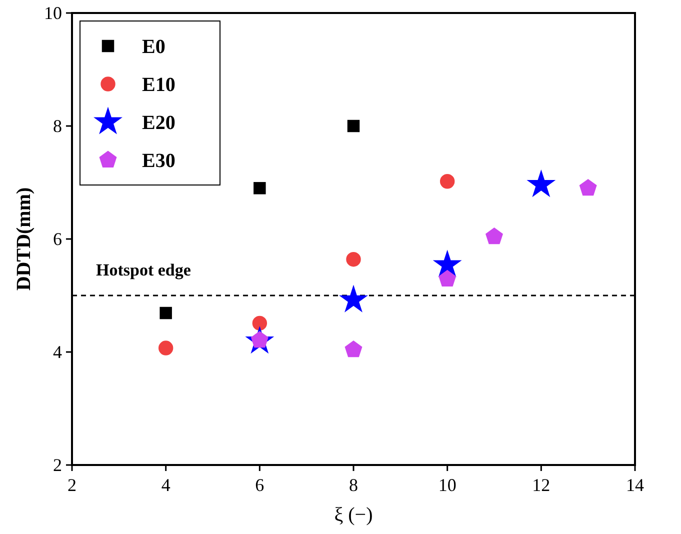  I want to click on y-tick-label: 4, so click(57, 352).